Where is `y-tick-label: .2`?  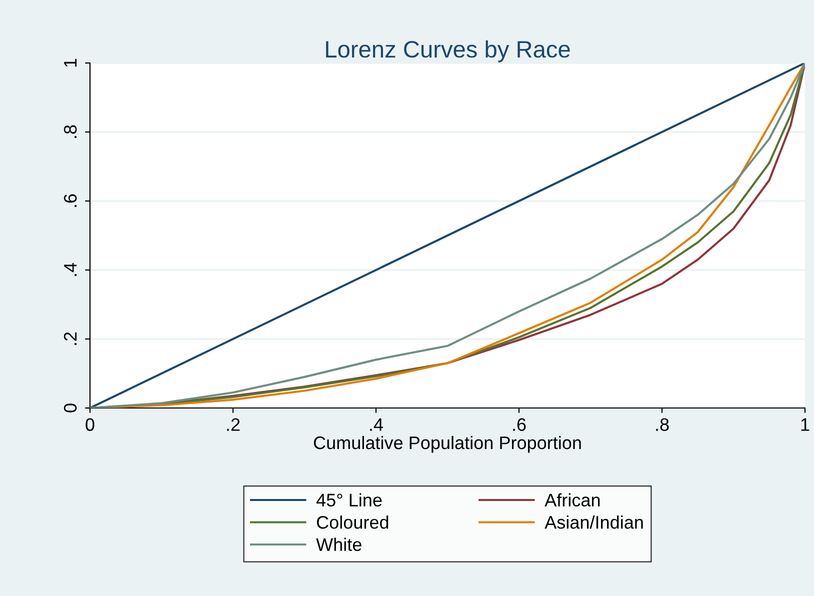 y-tick-label: .2 is located at coordinates (70, 338).